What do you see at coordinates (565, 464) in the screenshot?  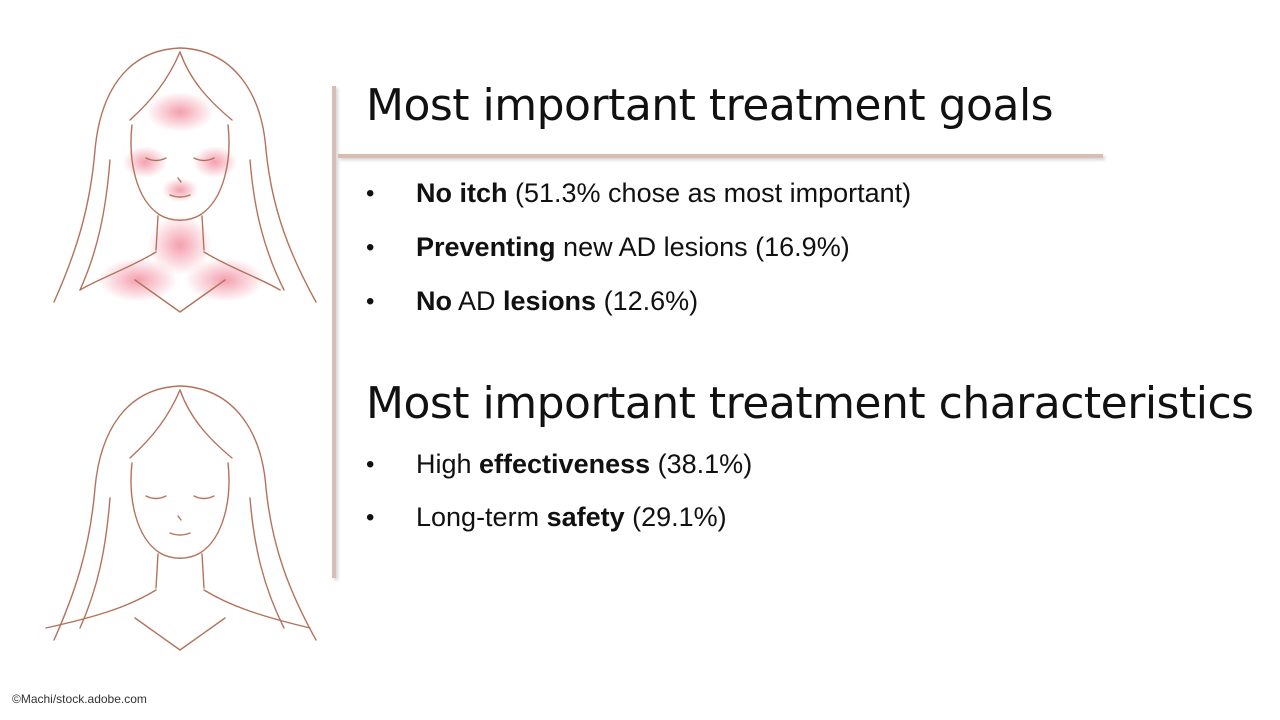 I see `bold-text: effectiveness` at bounding box center [565, 464].